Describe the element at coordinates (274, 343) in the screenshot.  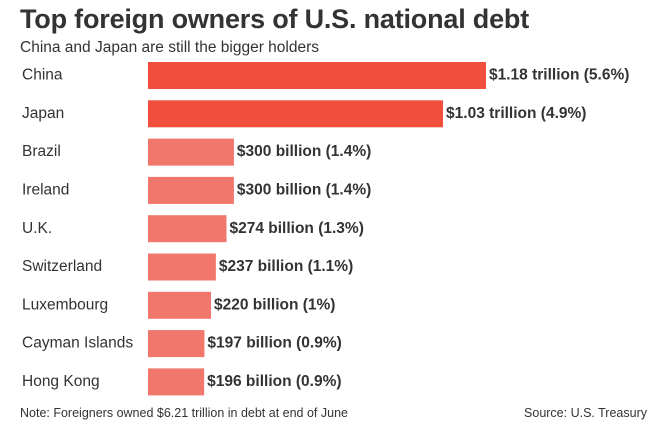
I see `value-label: $197 billion (0.9%)` at that location.